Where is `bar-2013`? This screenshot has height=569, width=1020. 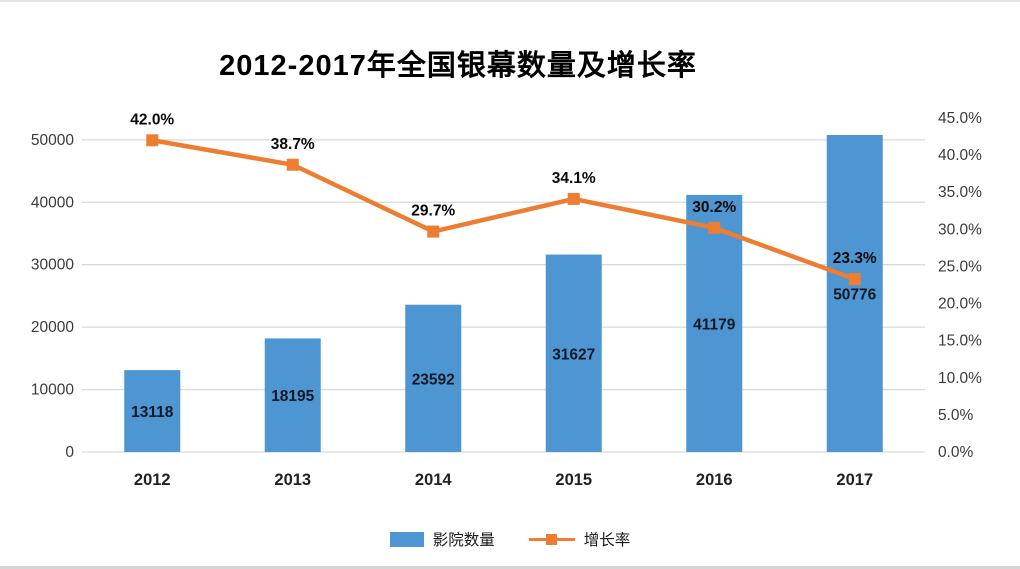 bar-2013 is located at coordinates (292, 395).